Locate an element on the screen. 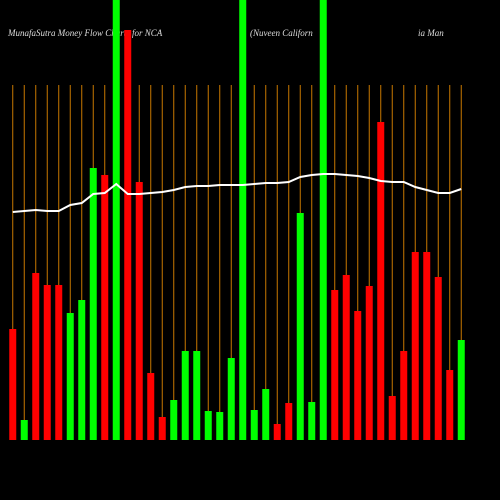 Image resolution: width=500 pixels, height=500 pixels. money-flow-line is located at coordinates (237, 193).